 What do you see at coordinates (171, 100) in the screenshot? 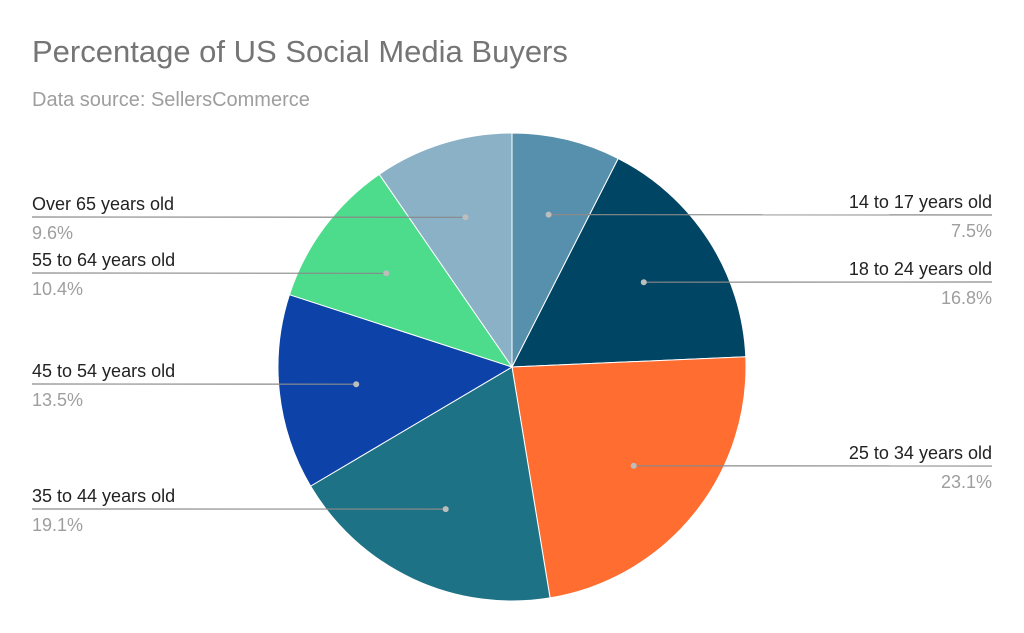
I see `chart-subtitle: Data source: SellersCommerce` at bounding box center [171, 100].